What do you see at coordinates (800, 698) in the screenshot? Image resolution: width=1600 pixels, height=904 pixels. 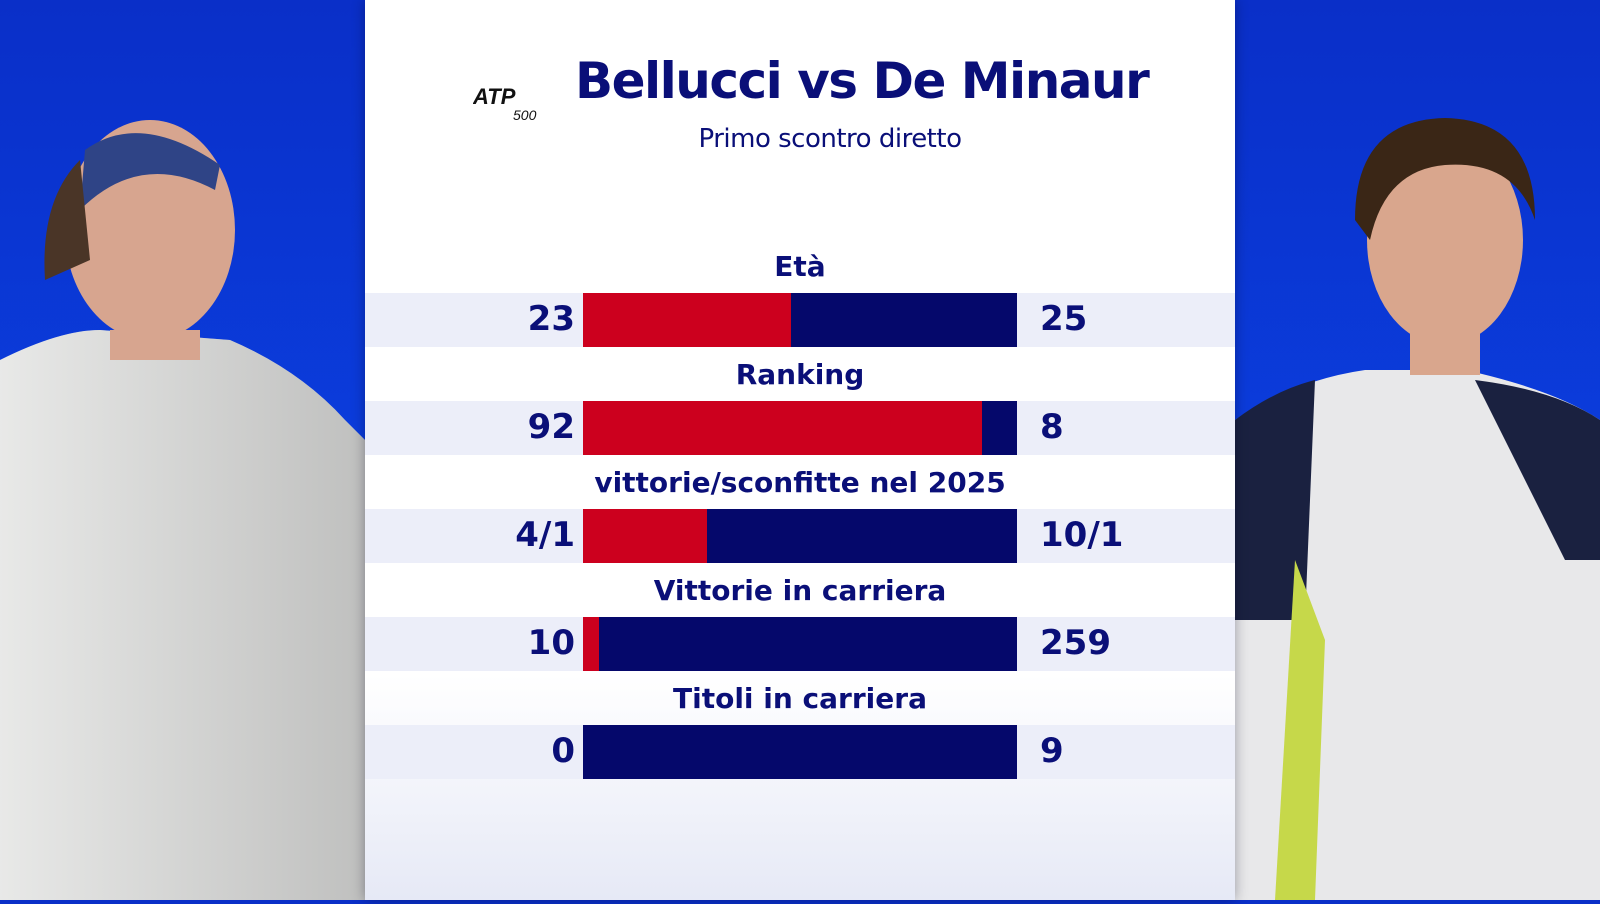 I see `stat-label: Titoli in carriera` at bounding box center [800, 698].